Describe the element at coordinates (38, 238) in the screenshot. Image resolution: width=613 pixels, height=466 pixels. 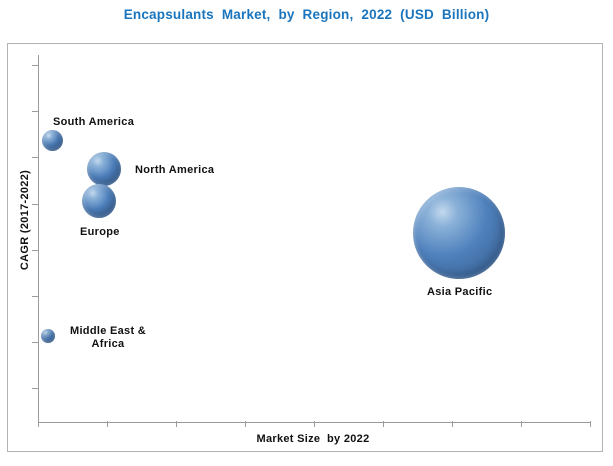
I see `y-axis-line` at that location.